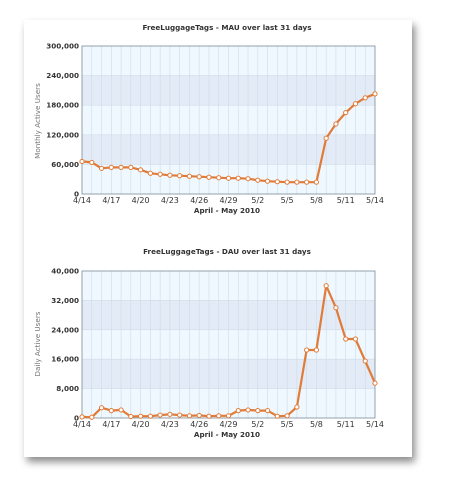  I want to click on y-tick-label: 24,000, so click(65, 329).